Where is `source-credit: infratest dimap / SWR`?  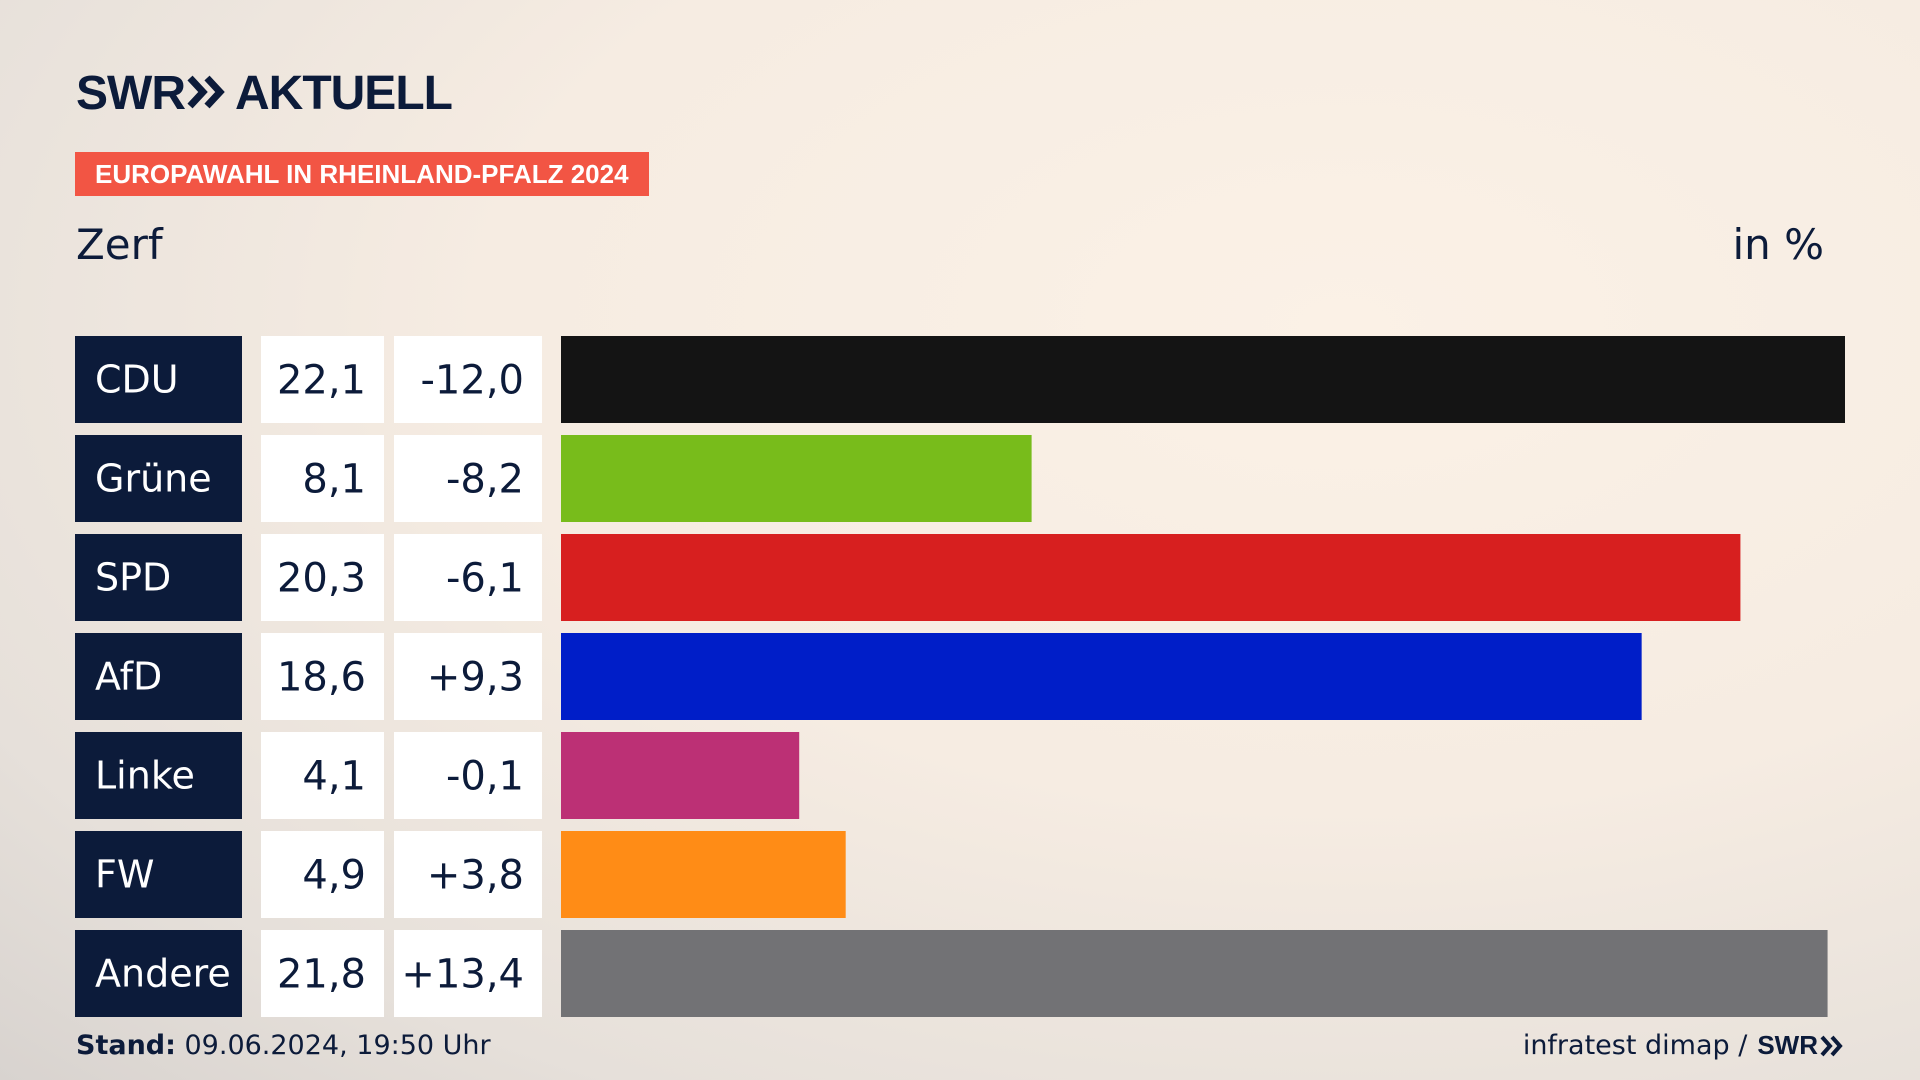
source-credit: infratest dimap / SWR is located at coordinates (1683, 1045).